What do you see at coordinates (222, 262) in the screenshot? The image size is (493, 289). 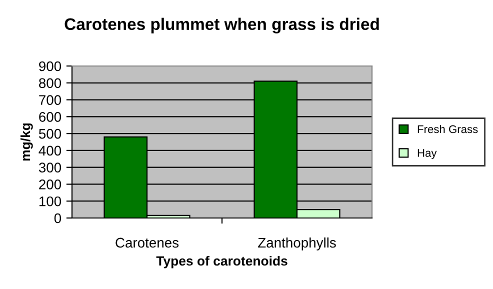 I see `x-axis-title: Types of carotenoids` at bounding box center [222, 262].